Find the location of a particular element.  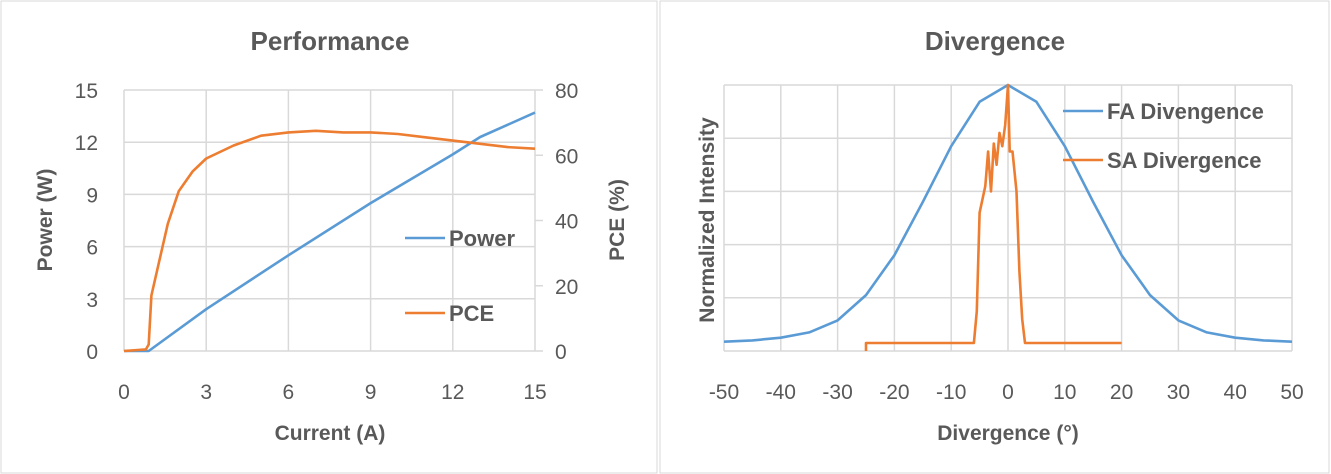

legend-label: FA Divengence is located at coordinates (1185, 111).